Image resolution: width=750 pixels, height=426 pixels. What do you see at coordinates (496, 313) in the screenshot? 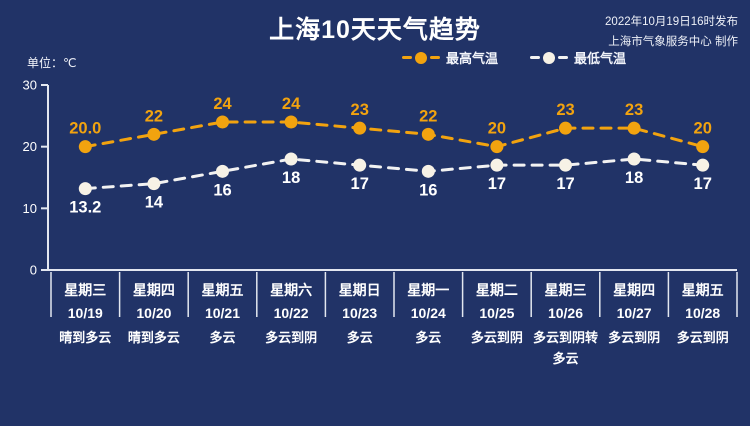
I see `day-date-label: 10/25` at bounding box center [496, 313].